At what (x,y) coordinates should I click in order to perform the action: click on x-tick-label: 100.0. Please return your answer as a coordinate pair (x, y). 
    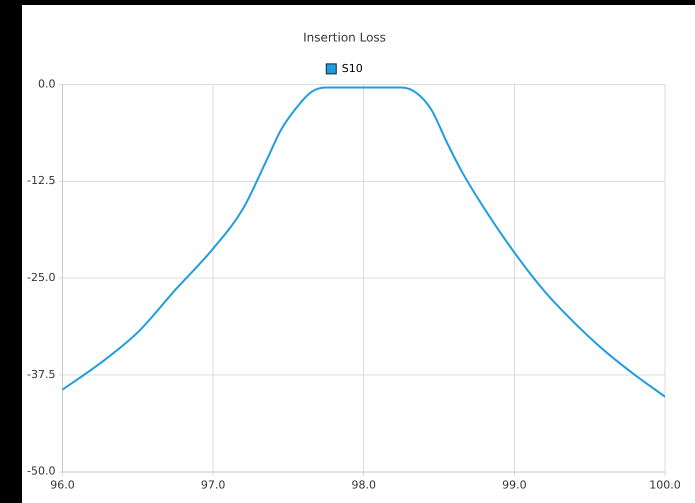
    Looking at the image, I should click on (665, 485).